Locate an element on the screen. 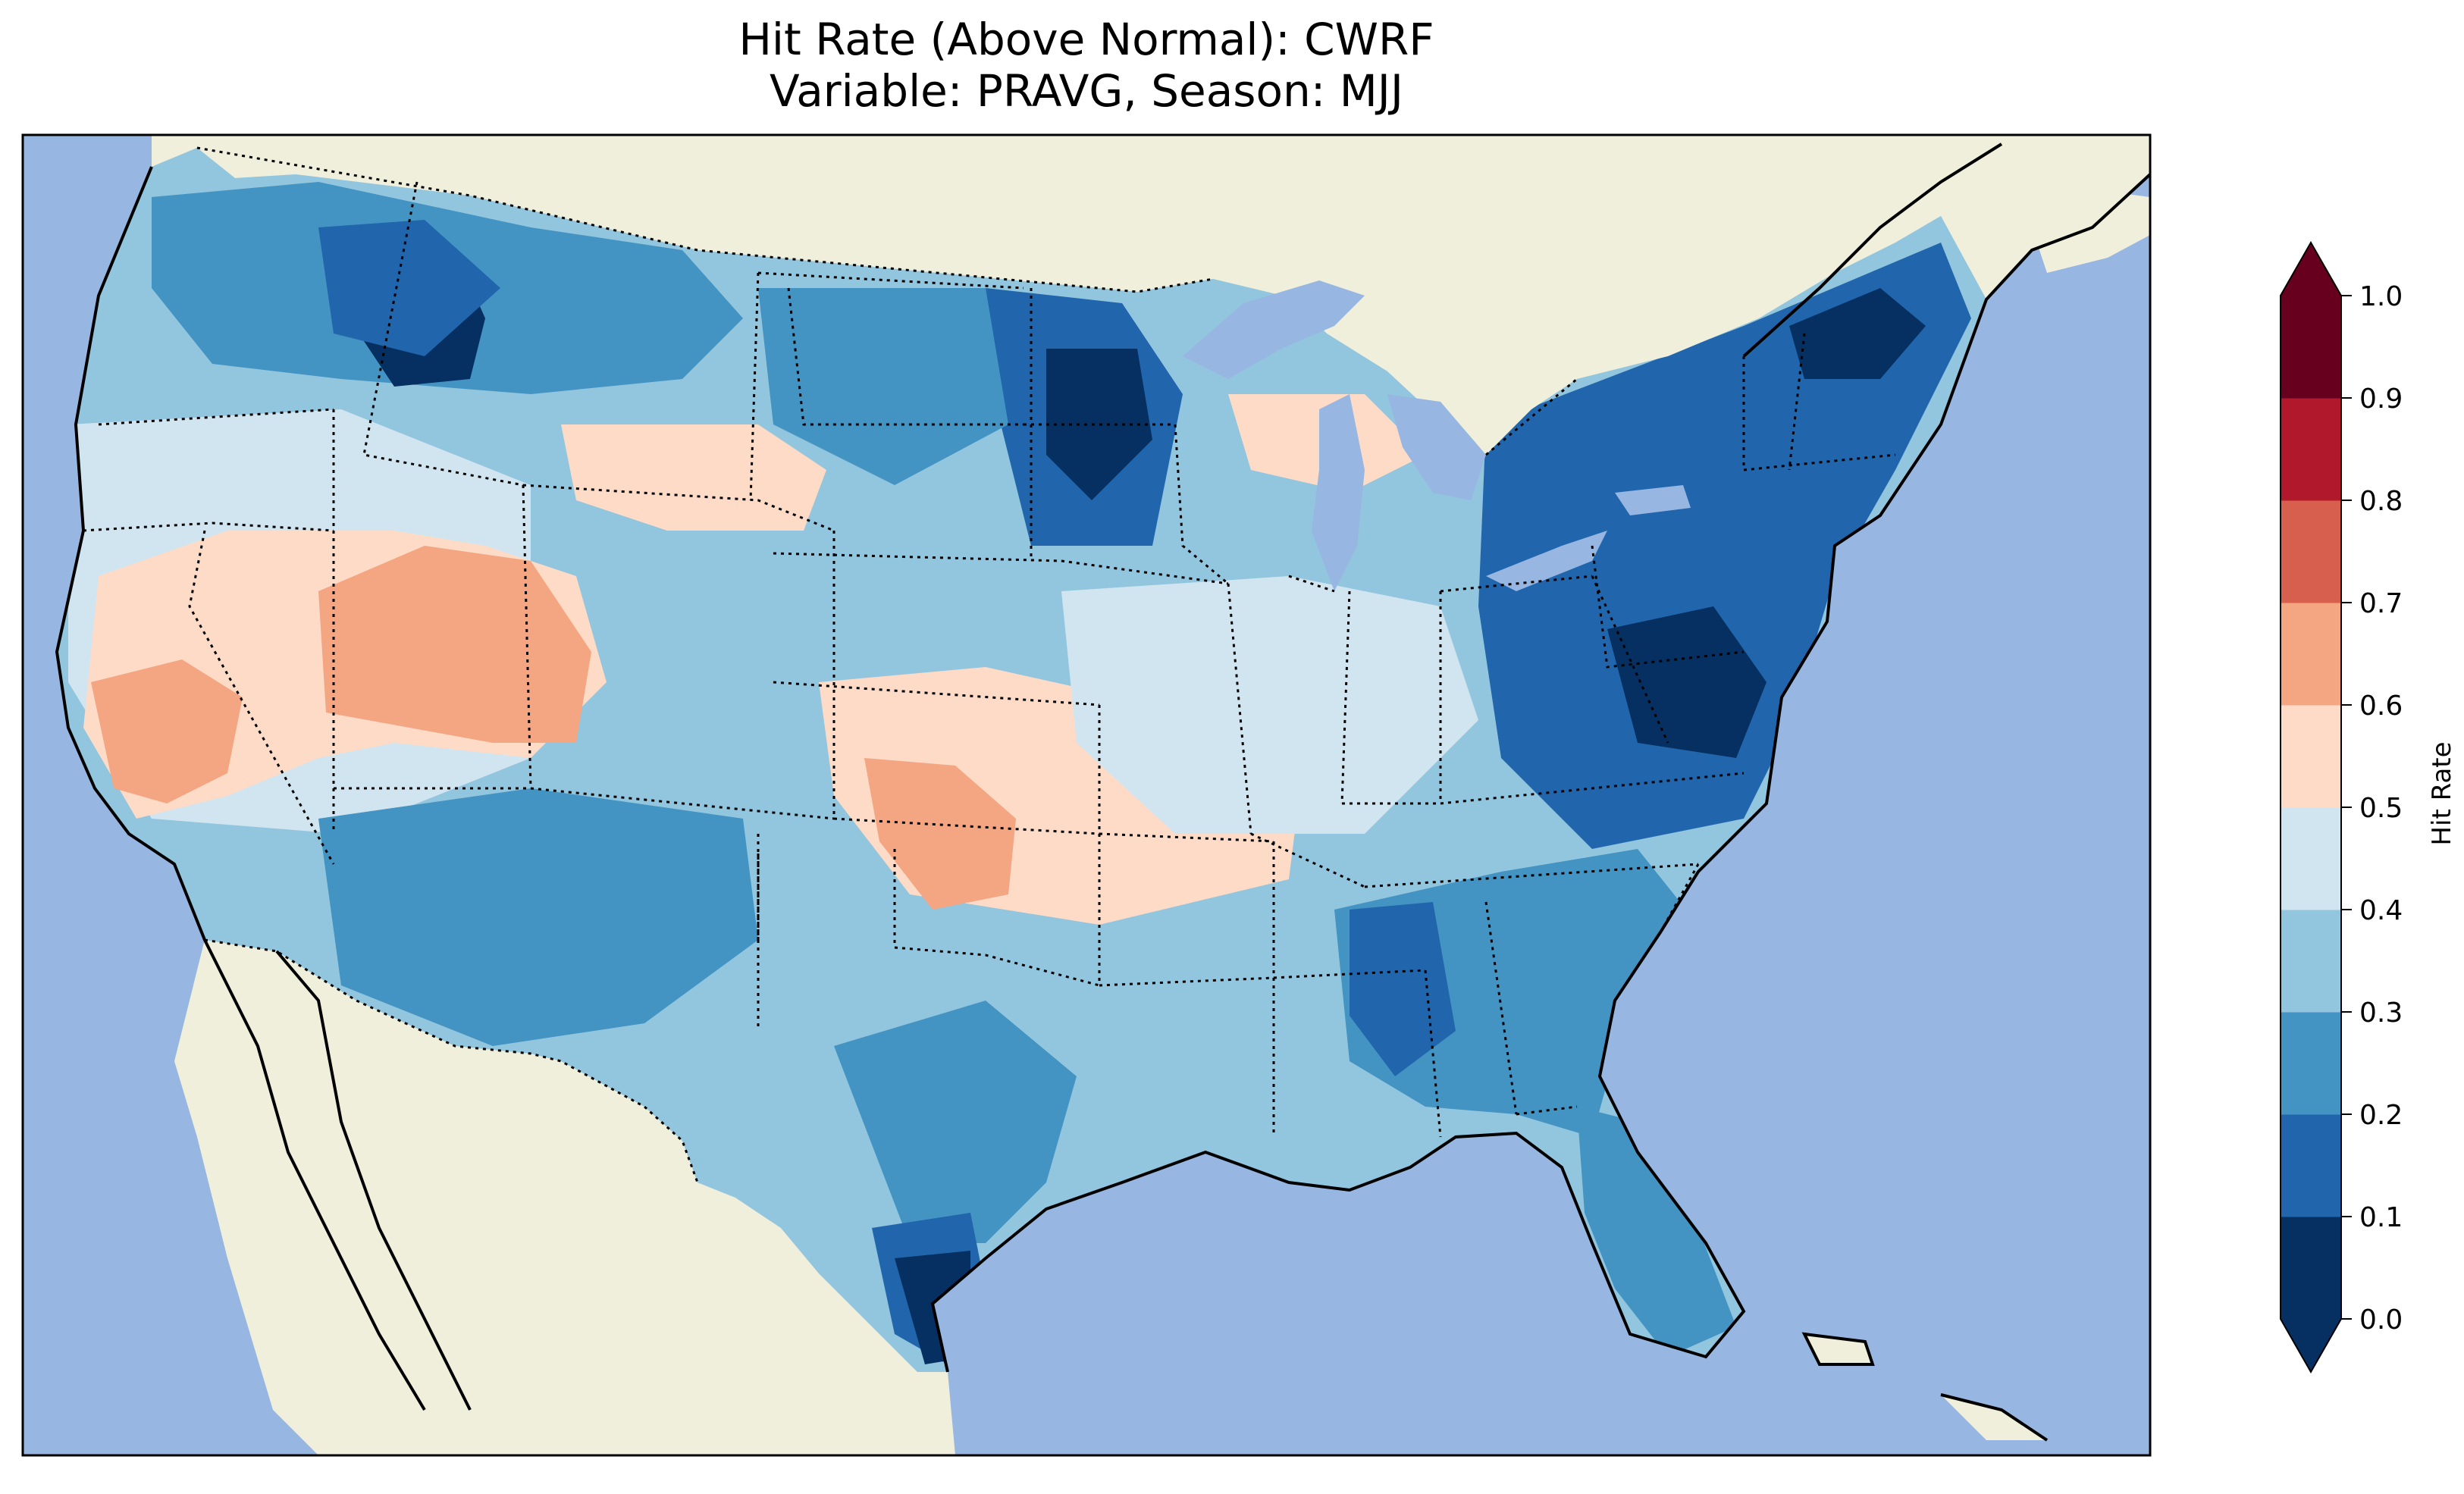 Image resolution: width=2464 pixels, height=1494 pixels. state-lines-central is located at coordinates (1233, 712).